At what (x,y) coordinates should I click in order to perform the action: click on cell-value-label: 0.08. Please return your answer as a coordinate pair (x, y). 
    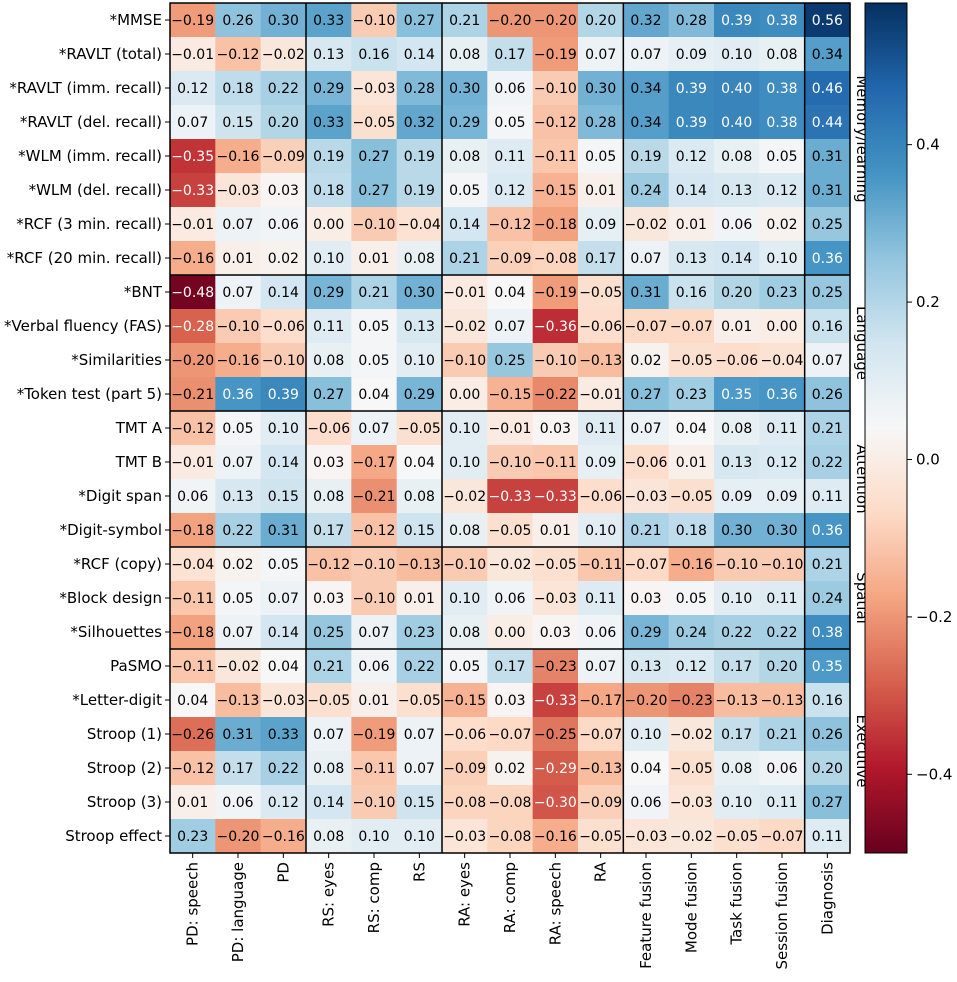
    Looking at the image, I should click on (736, 429).